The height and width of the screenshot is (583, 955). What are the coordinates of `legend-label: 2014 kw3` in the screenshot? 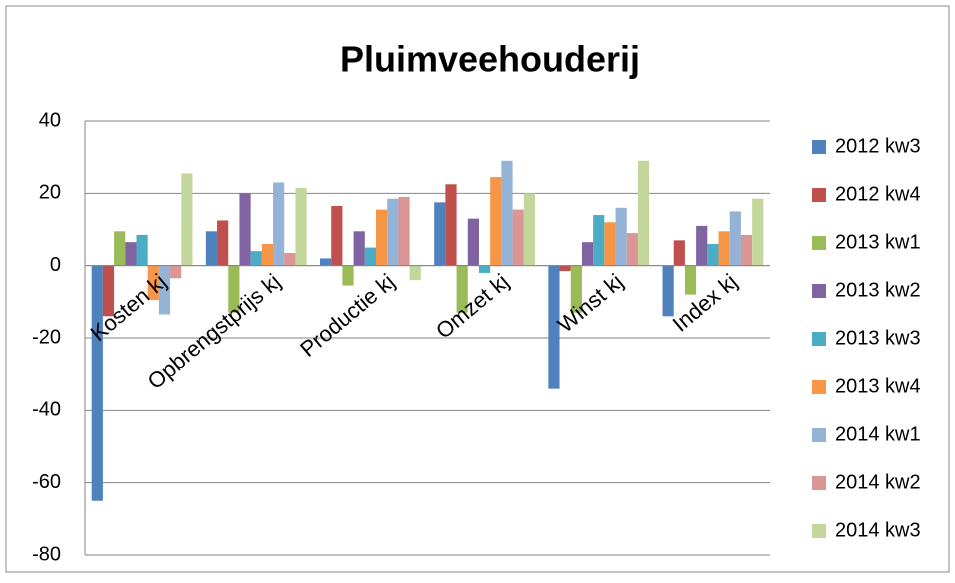 It's located at (878, 530).